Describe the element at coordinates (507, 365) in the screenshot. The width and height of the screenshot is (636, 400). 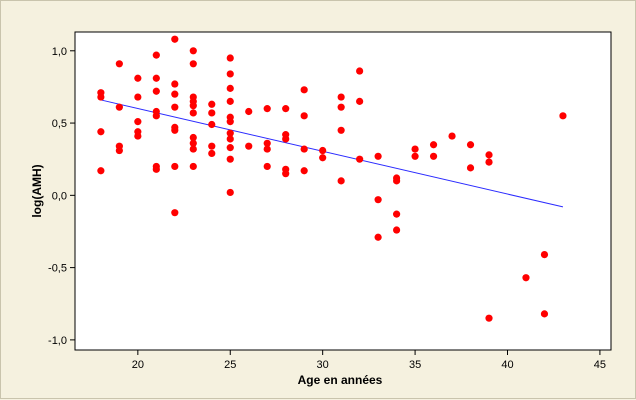
I see `x-tick-label: 40` at that location.